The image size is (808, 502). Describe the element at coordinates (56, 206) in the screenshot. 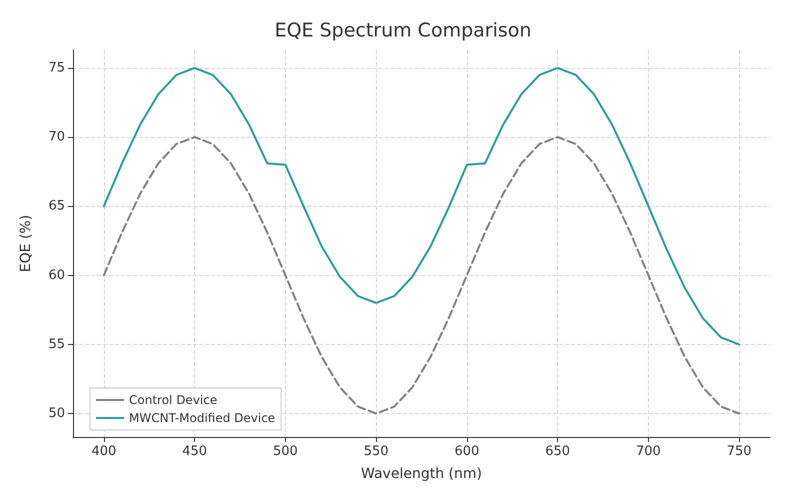

I see `y-tick-label: 65` at that location.